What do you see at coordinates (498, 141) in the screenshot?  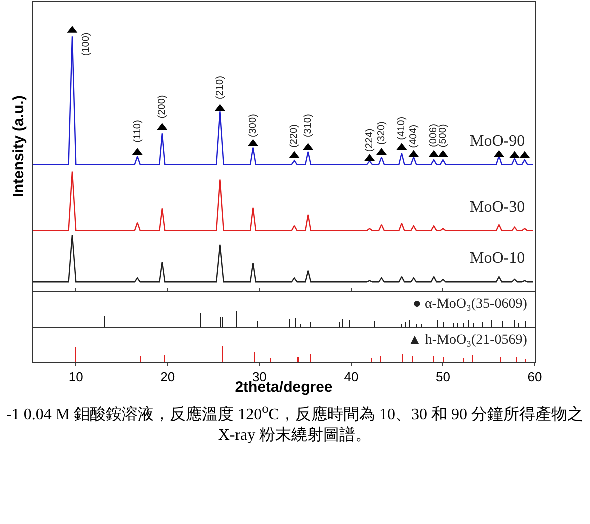 I see `series-label: MoO-90` at bounding box center [498, 141].